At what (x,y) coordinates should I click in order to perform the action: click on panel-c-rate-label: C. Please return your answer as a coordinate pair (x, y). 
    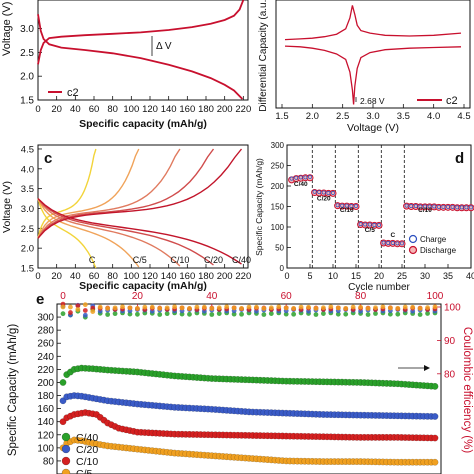
    Looking at the image, I should click on (92, 260).